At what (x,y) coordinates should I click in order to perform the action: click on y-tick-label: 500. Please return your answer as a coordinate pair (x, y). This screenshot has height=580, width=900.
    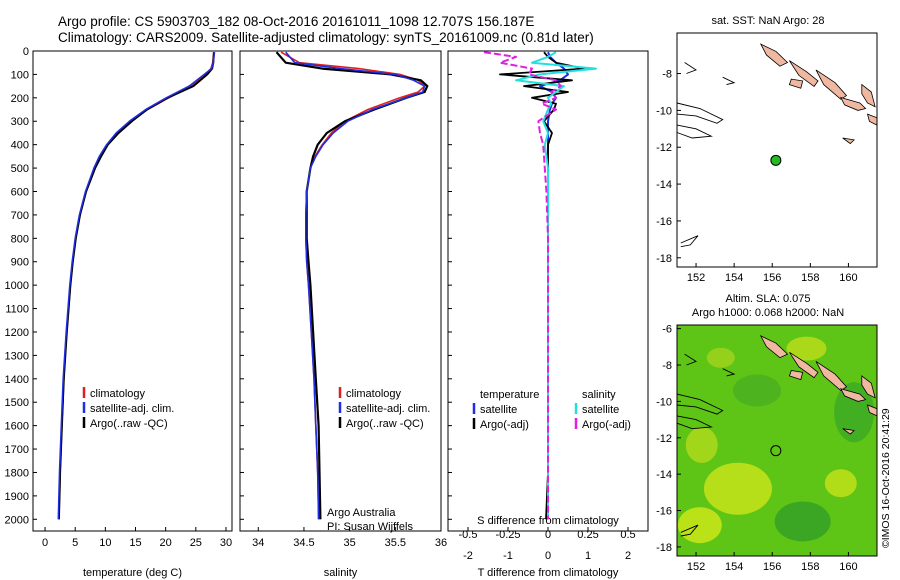
    Looking at the image, I should click on (20, 169).